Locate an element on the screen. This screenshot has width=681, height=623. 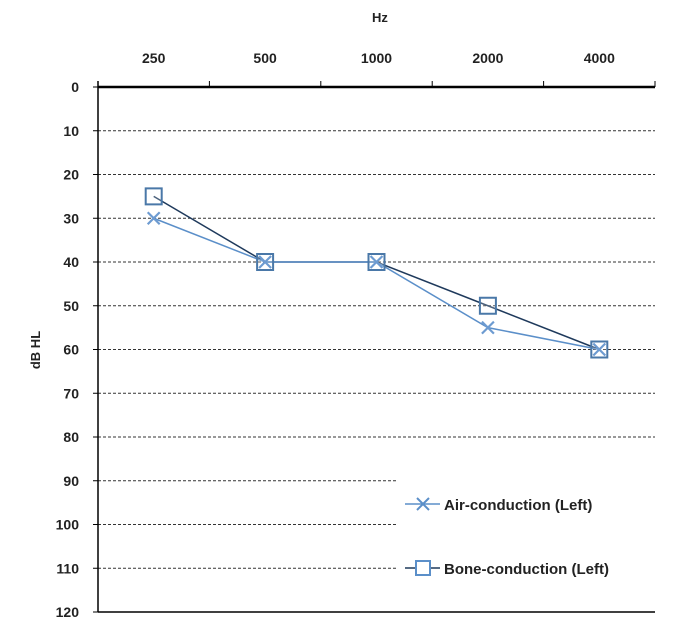
y-tick-label: 70 is located at coordinates (71, 393).